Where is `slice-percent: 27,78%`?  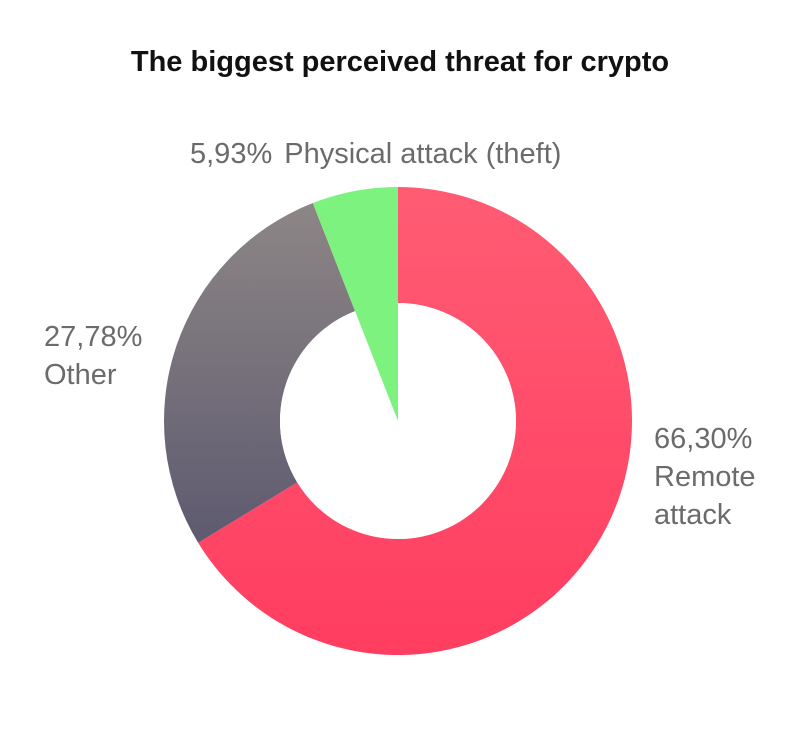 slice-percent: 27,78% is located at coordinates (93, 337).